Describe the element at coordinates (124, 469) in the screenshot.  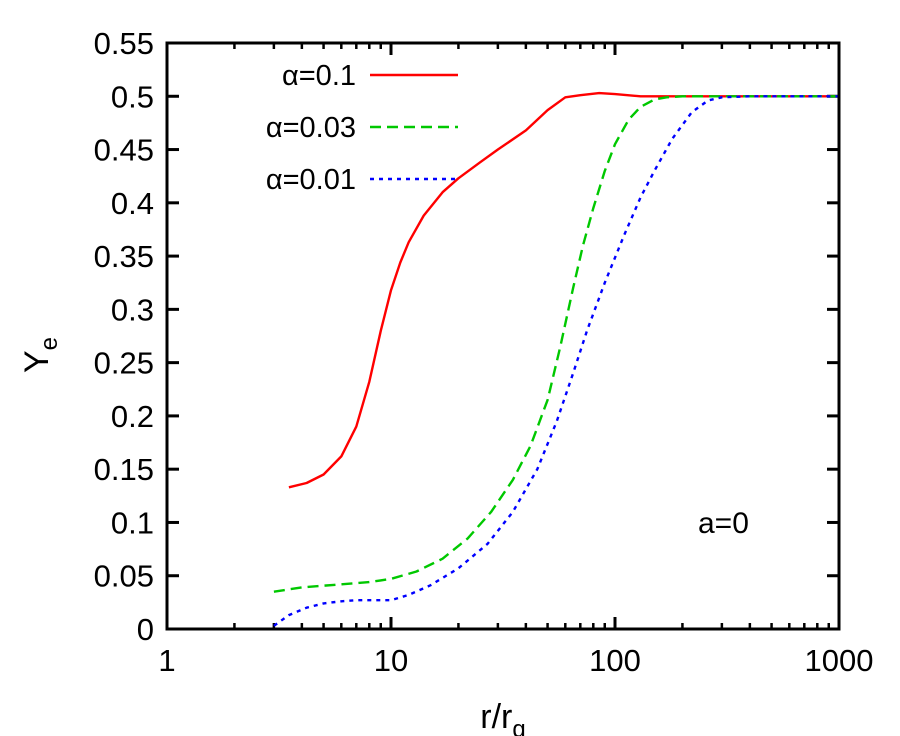
I see `y-tick-label: 0.15` at that location.